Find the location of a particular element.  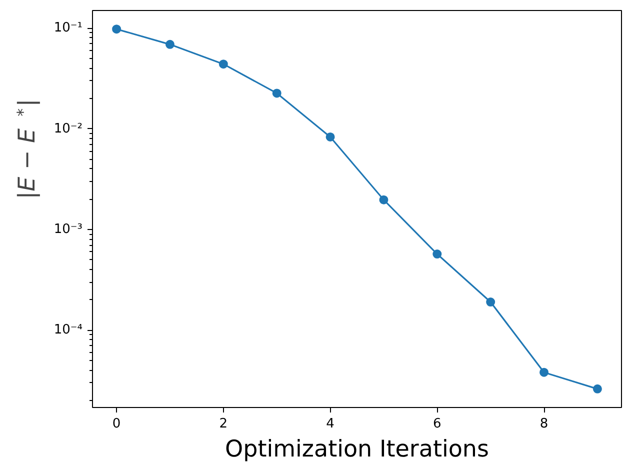

x-tick-label: 0 is located at coordinates (116, 424).